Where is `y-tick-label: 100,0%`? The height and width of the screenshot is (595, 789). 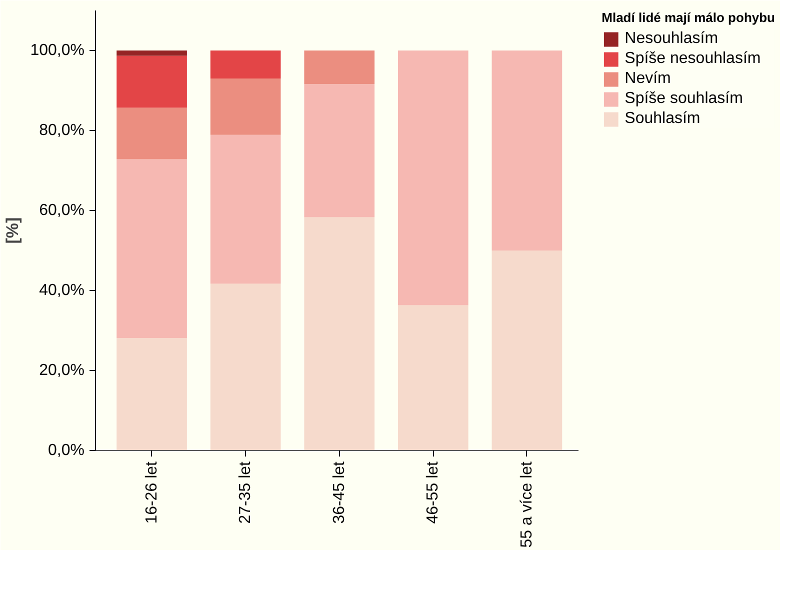 y-tick-label: 100,0% is located at coordinates (57, 50).